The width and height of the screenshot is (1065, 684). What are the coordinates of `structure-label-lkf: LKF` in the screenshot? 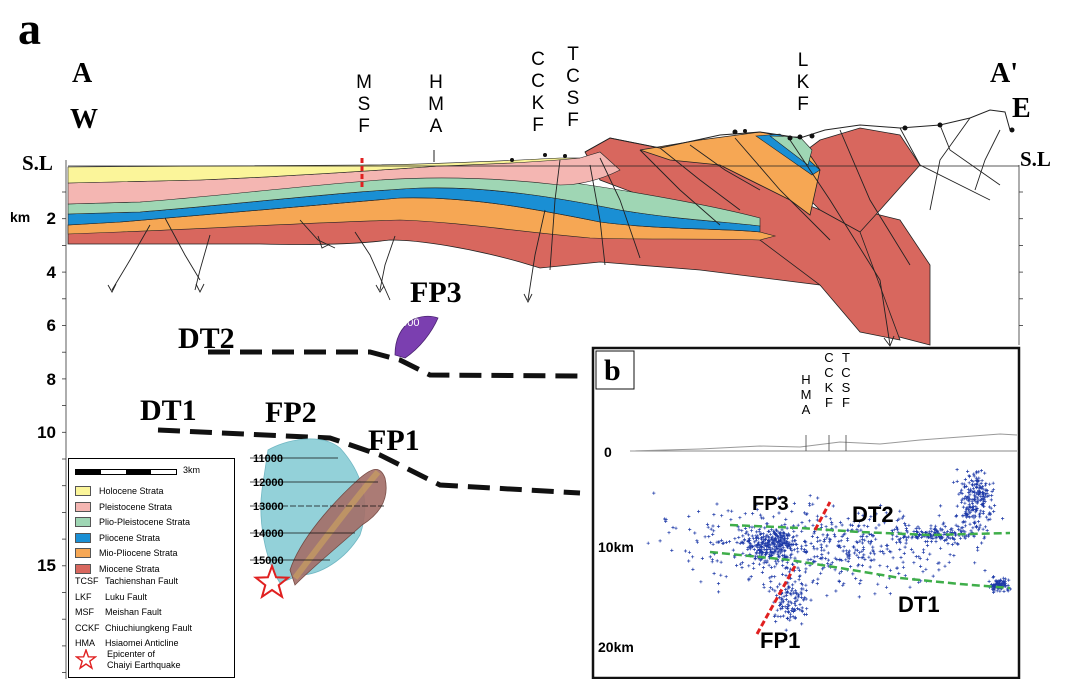 It's located at (803, 82).